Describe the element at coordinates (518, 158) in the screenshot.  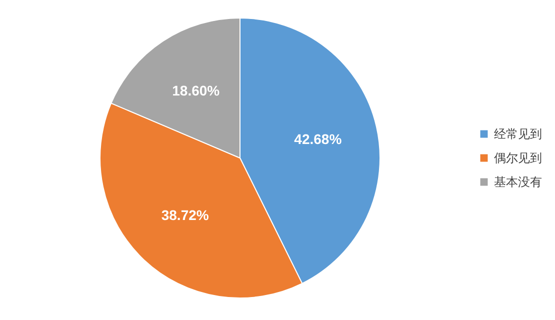
I see `legend-label: 偶尔见到` at that location.